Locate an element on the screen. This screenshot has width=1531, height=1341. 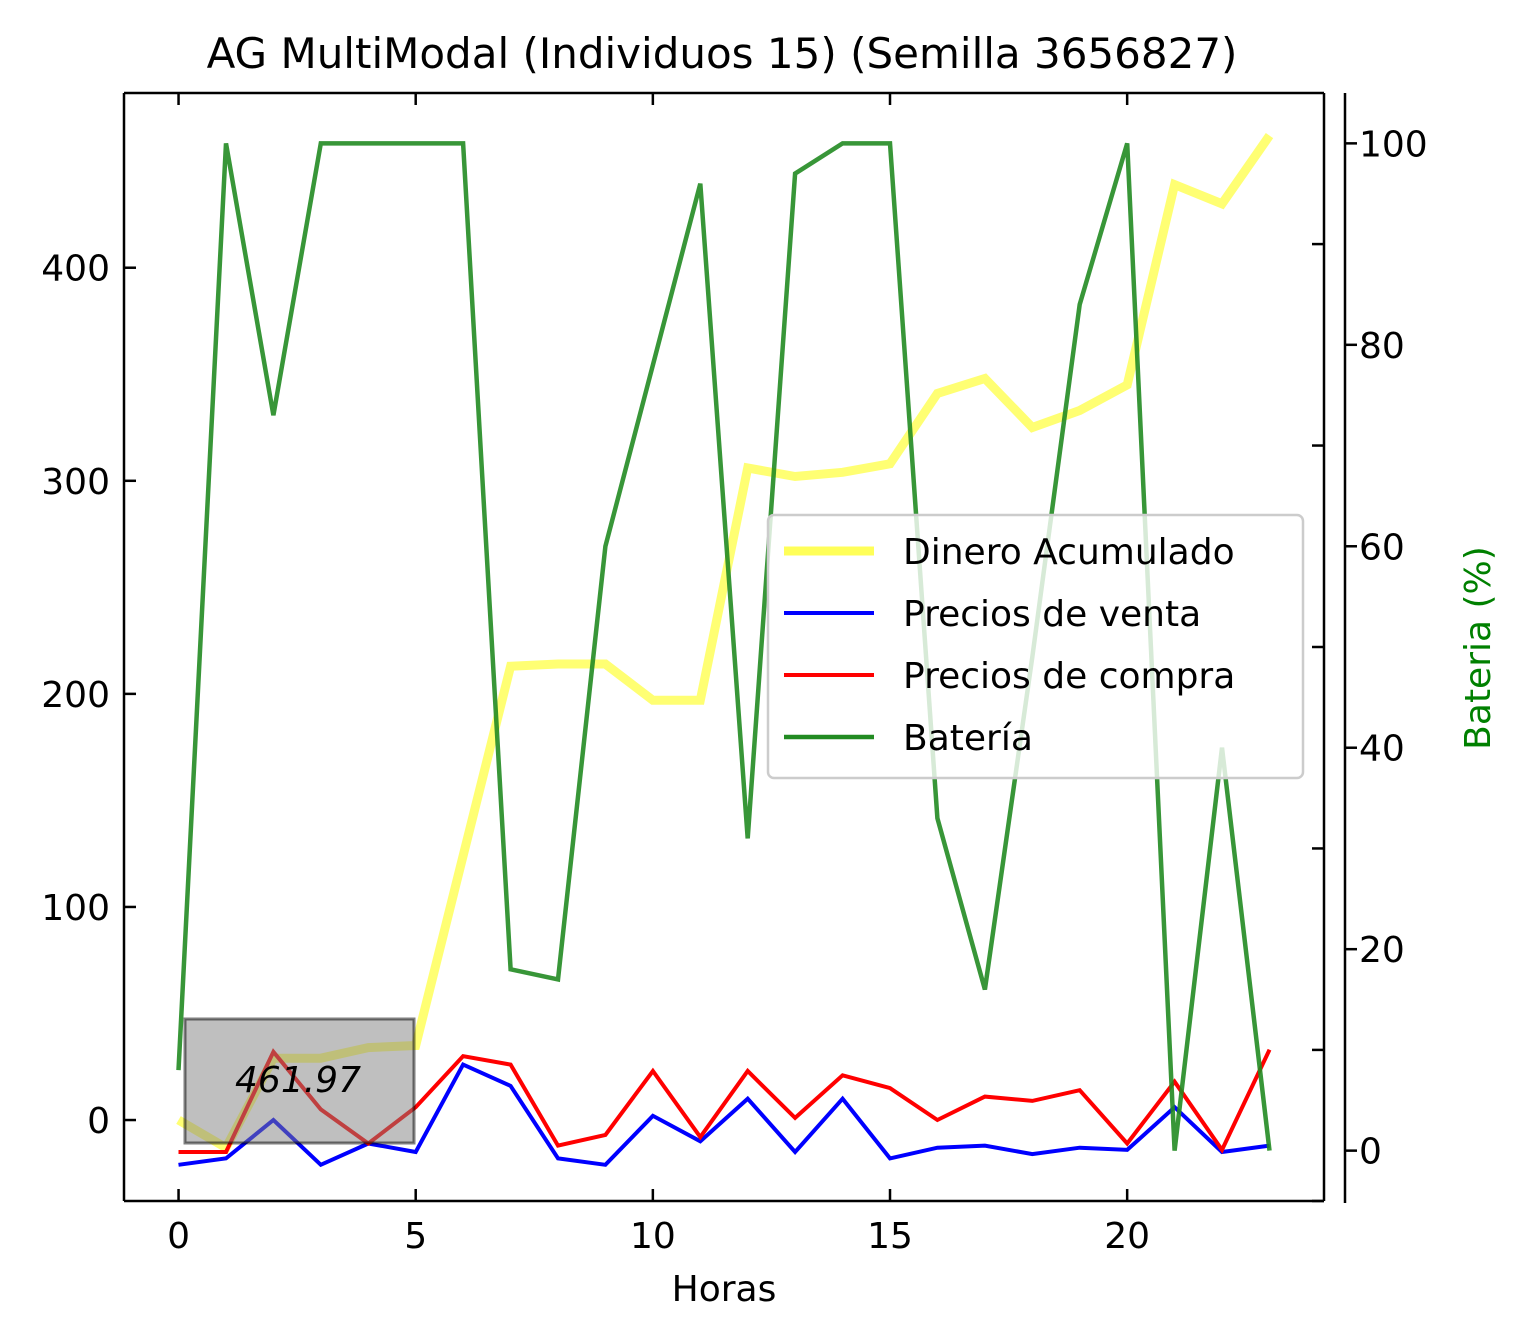
y2-tick-label: 80 is located at coordinates (1382, 346).